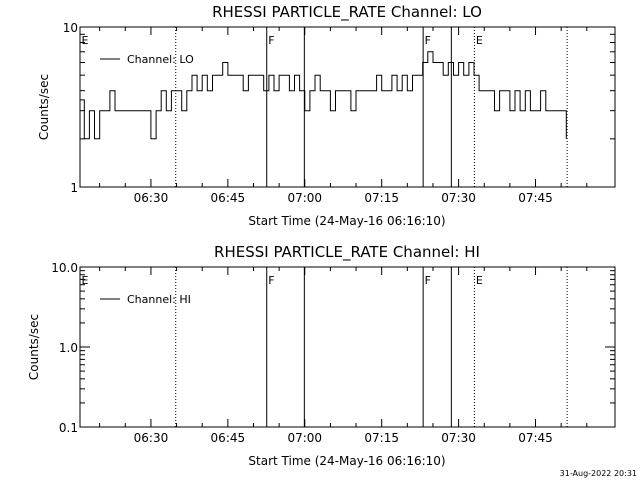 This screenshot has width=640, height=480. I want to click on generation-timestamp: 31-Aug-2022 20:31, so click(598, 473).